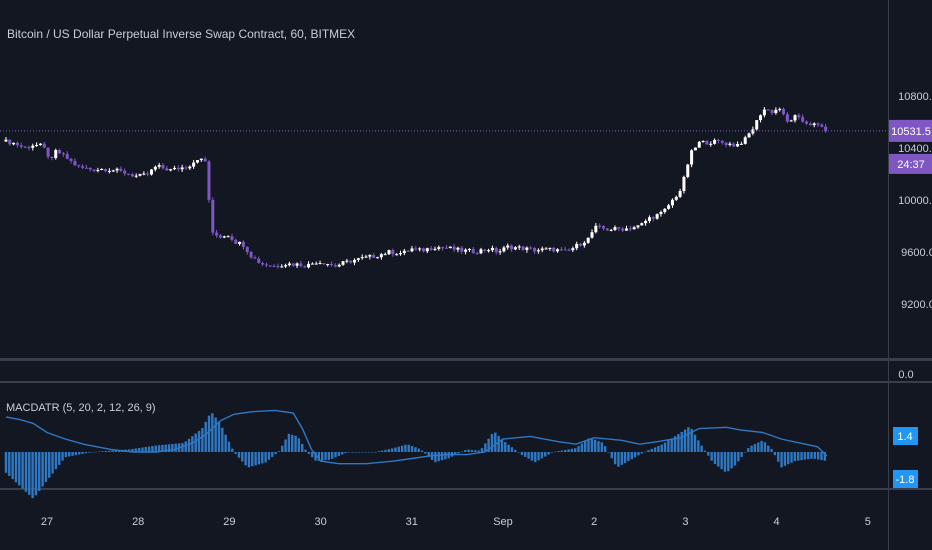 This screenshot has height=550, width=932. What do you see at coordinates (138, 522) in the screenshot?
I see `time-tick-label: 28` at bounding box center [138, 522].